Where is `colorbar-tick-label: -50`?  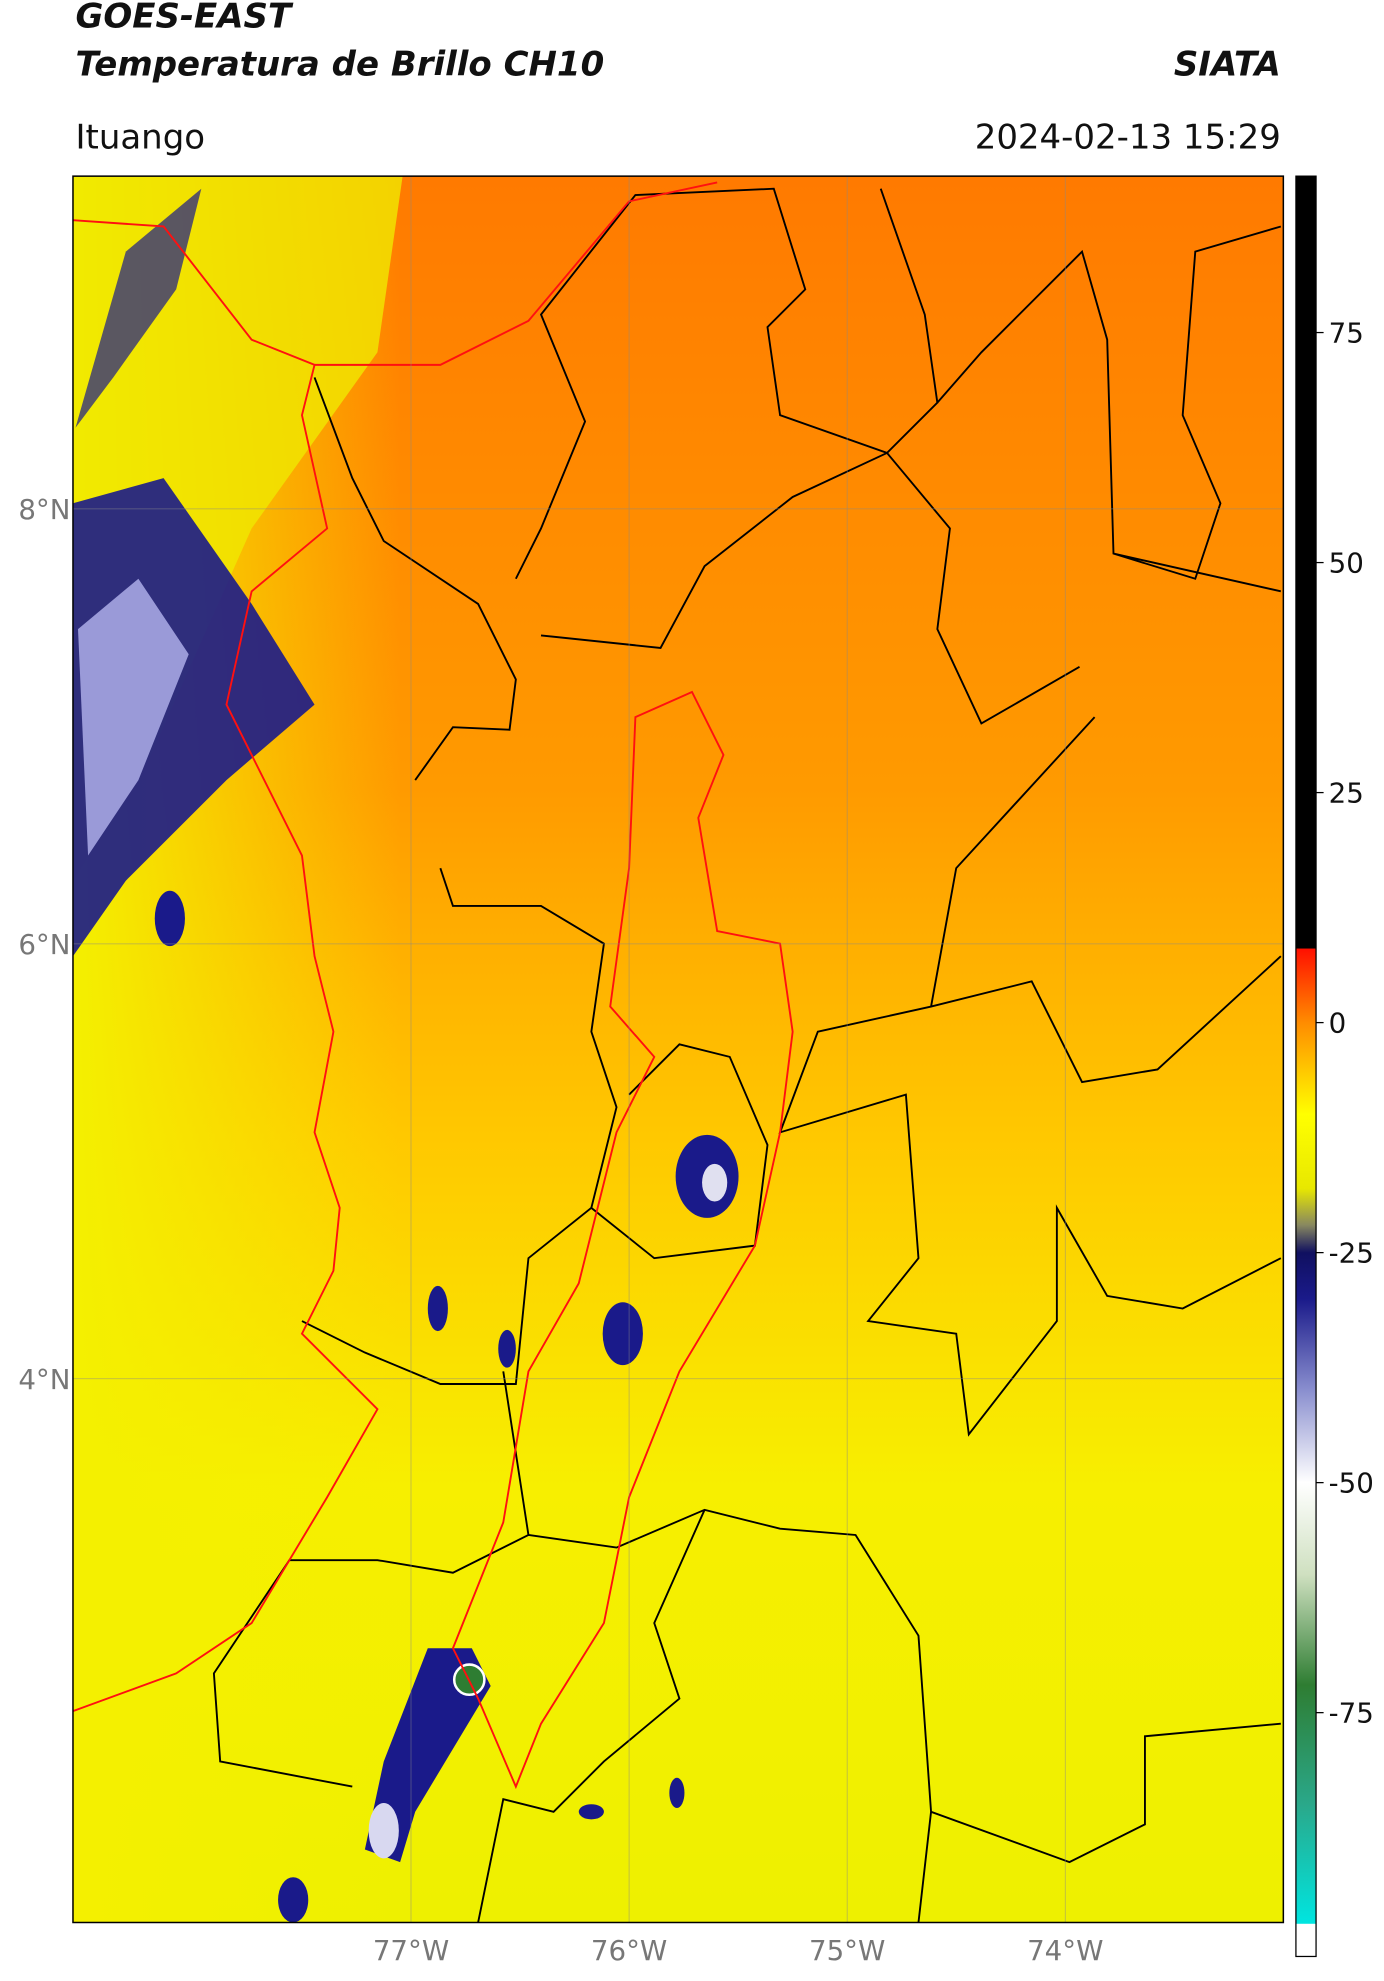
colorbar-tick-label: -50 is located at coordinates (1351, 1483).